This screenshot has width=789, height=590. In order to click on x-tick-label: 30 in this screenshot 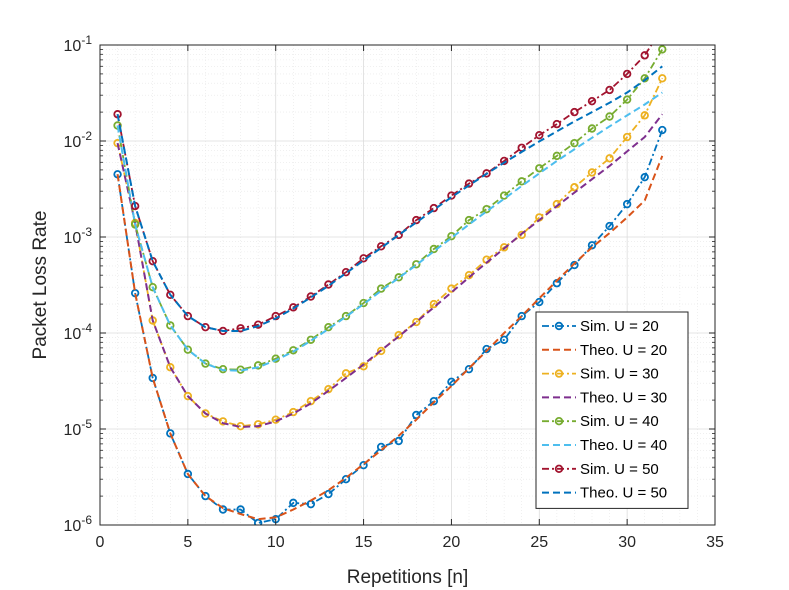, I will do `click(627, 542)`.